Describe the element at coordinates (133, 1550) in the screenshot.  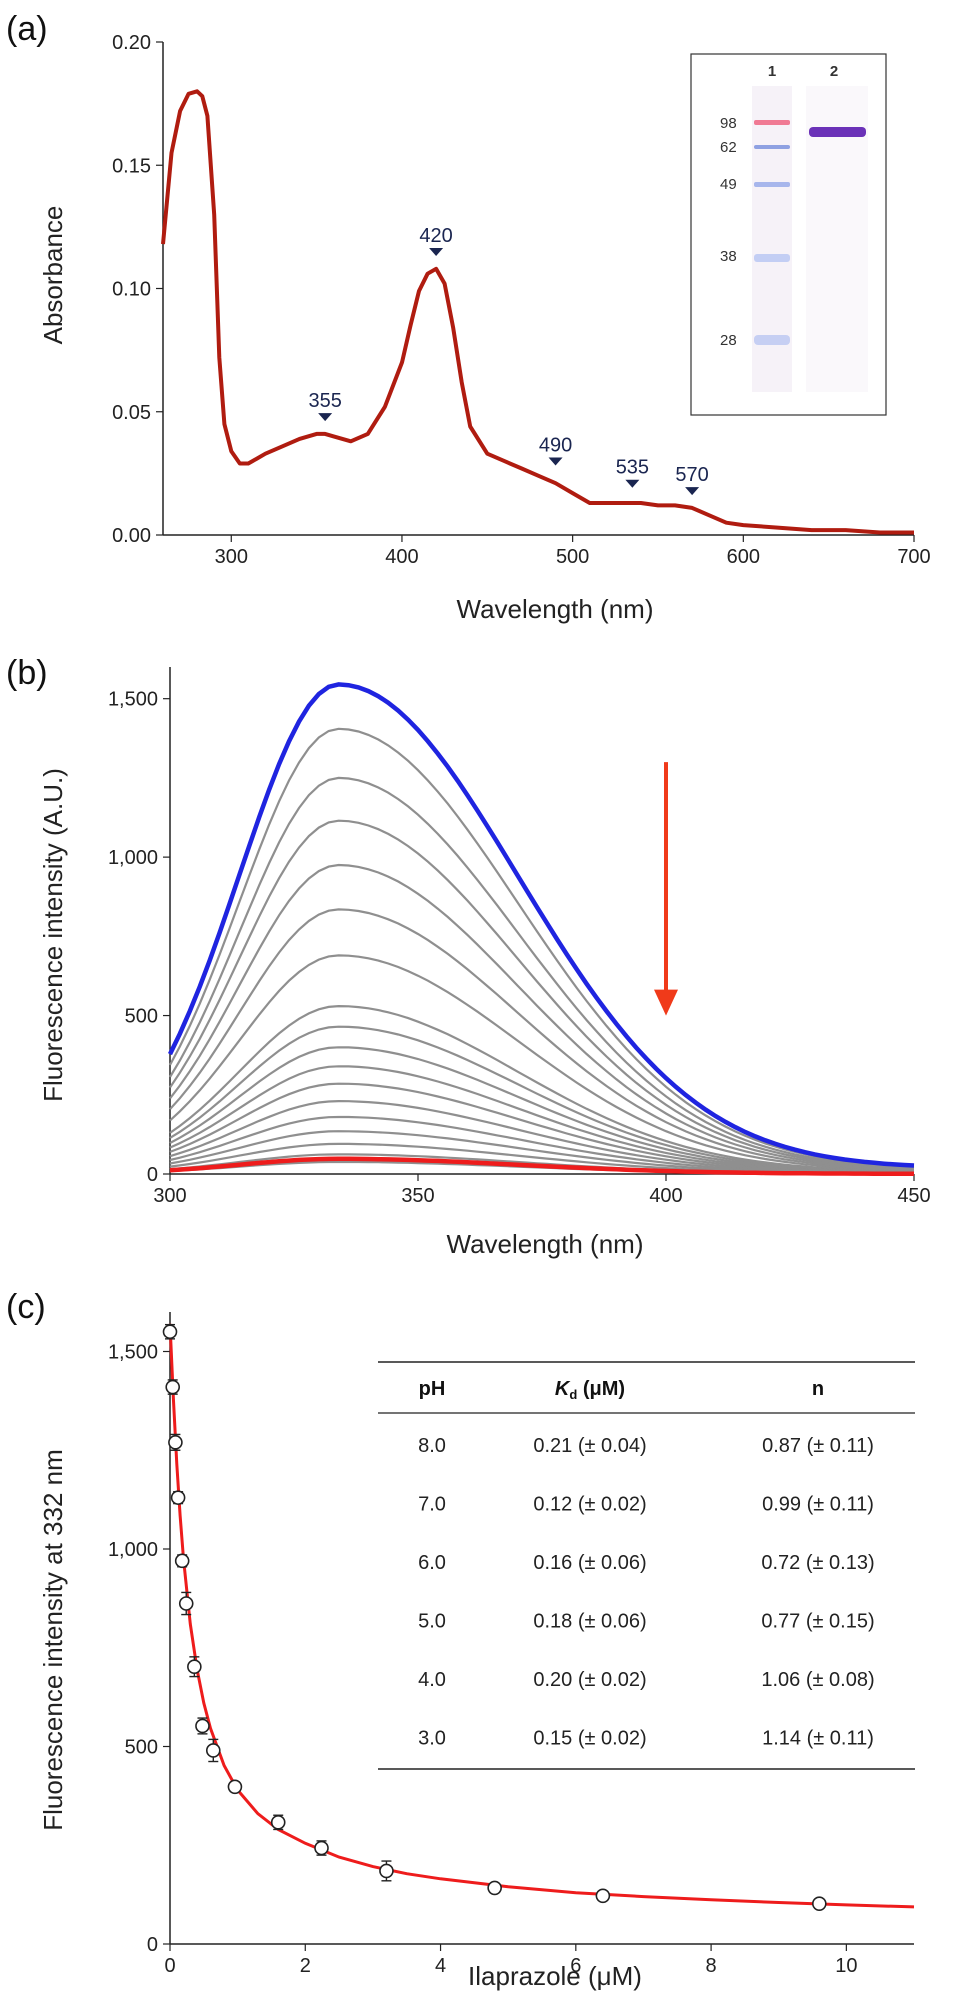
I see `c-ytick-label: 1,000` at that location.